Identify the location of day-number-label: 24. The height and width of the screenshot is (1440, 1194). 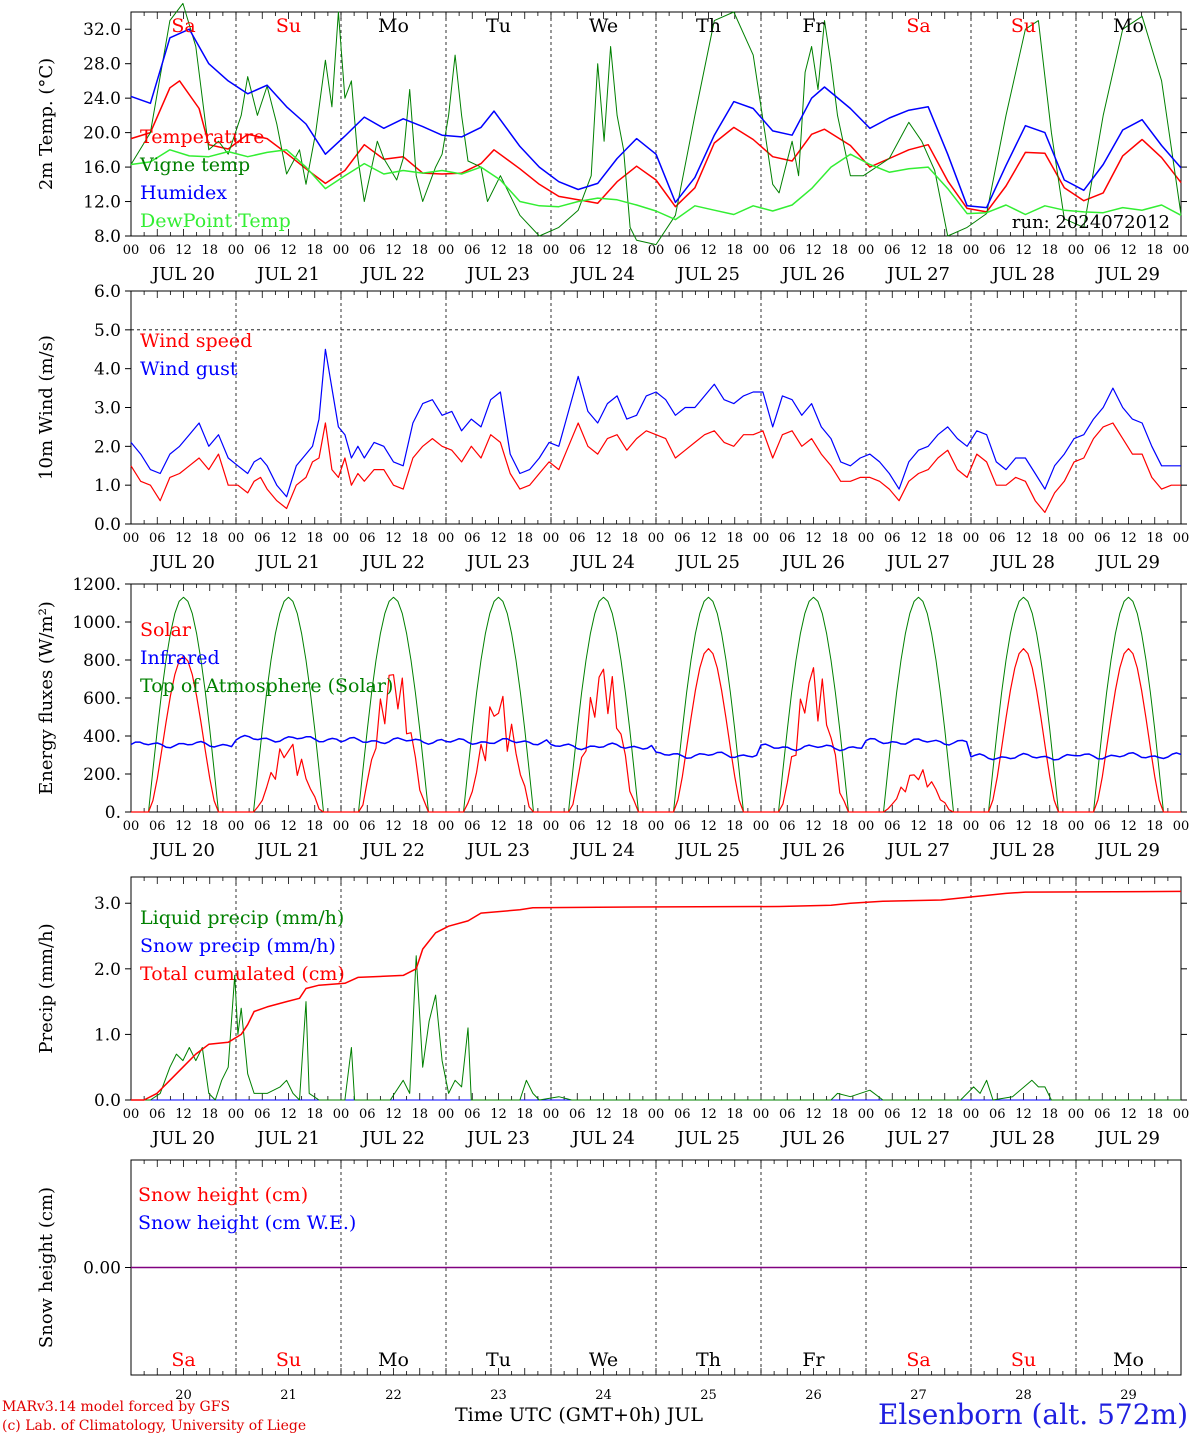
(603, 1395).